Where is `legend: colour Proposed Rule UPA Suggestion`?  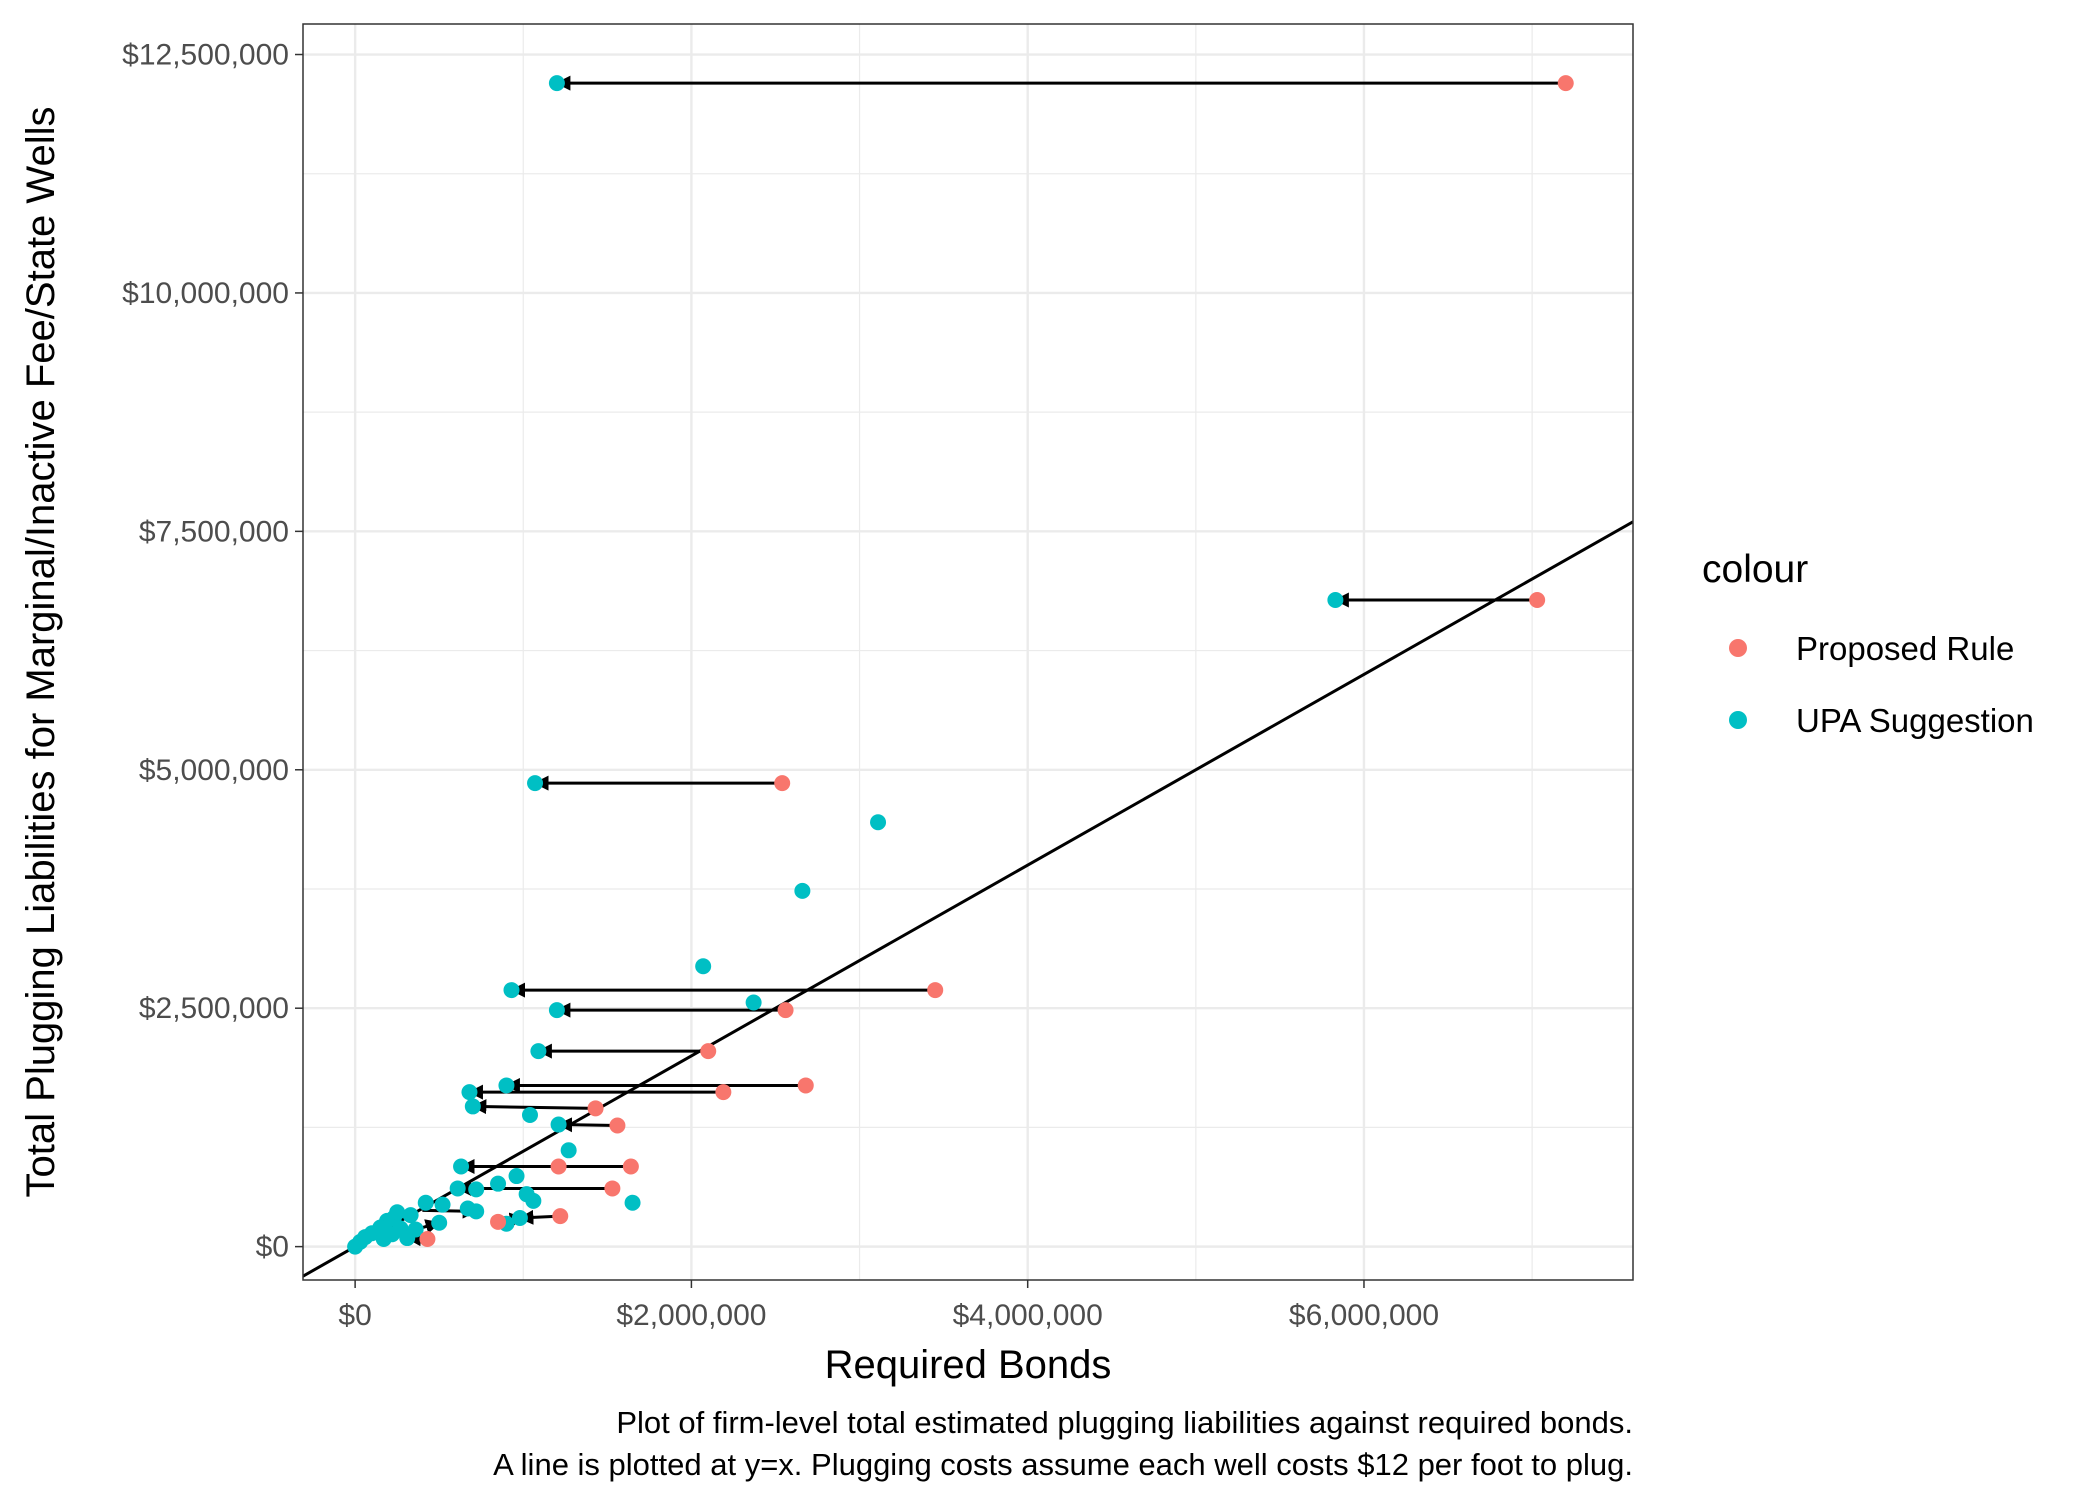
legend: colour Proposed Rule UPA Suggestion is located at coordinates (1868, 643).